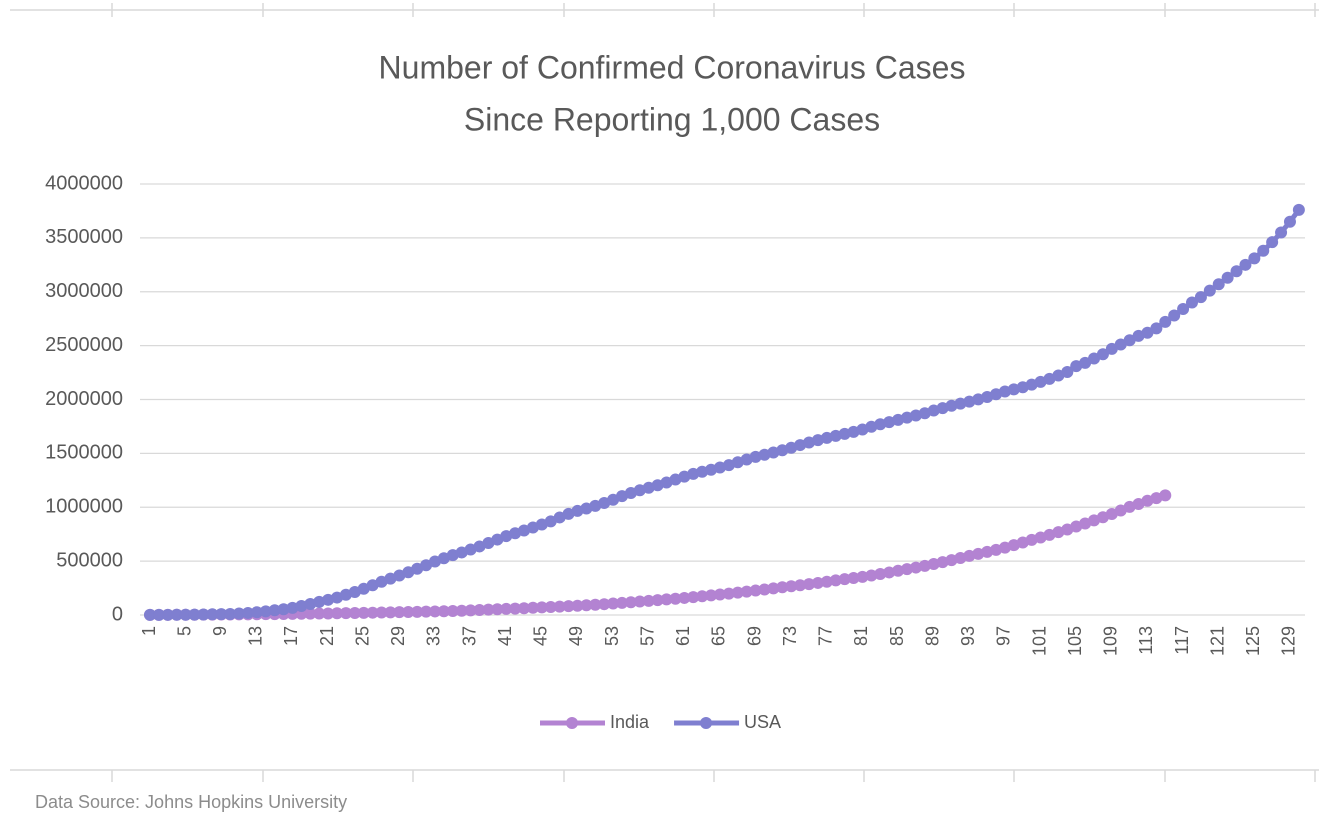 The image size is (1319, 820). I want to click on x-tick-label: 105, so click(1075, 641).